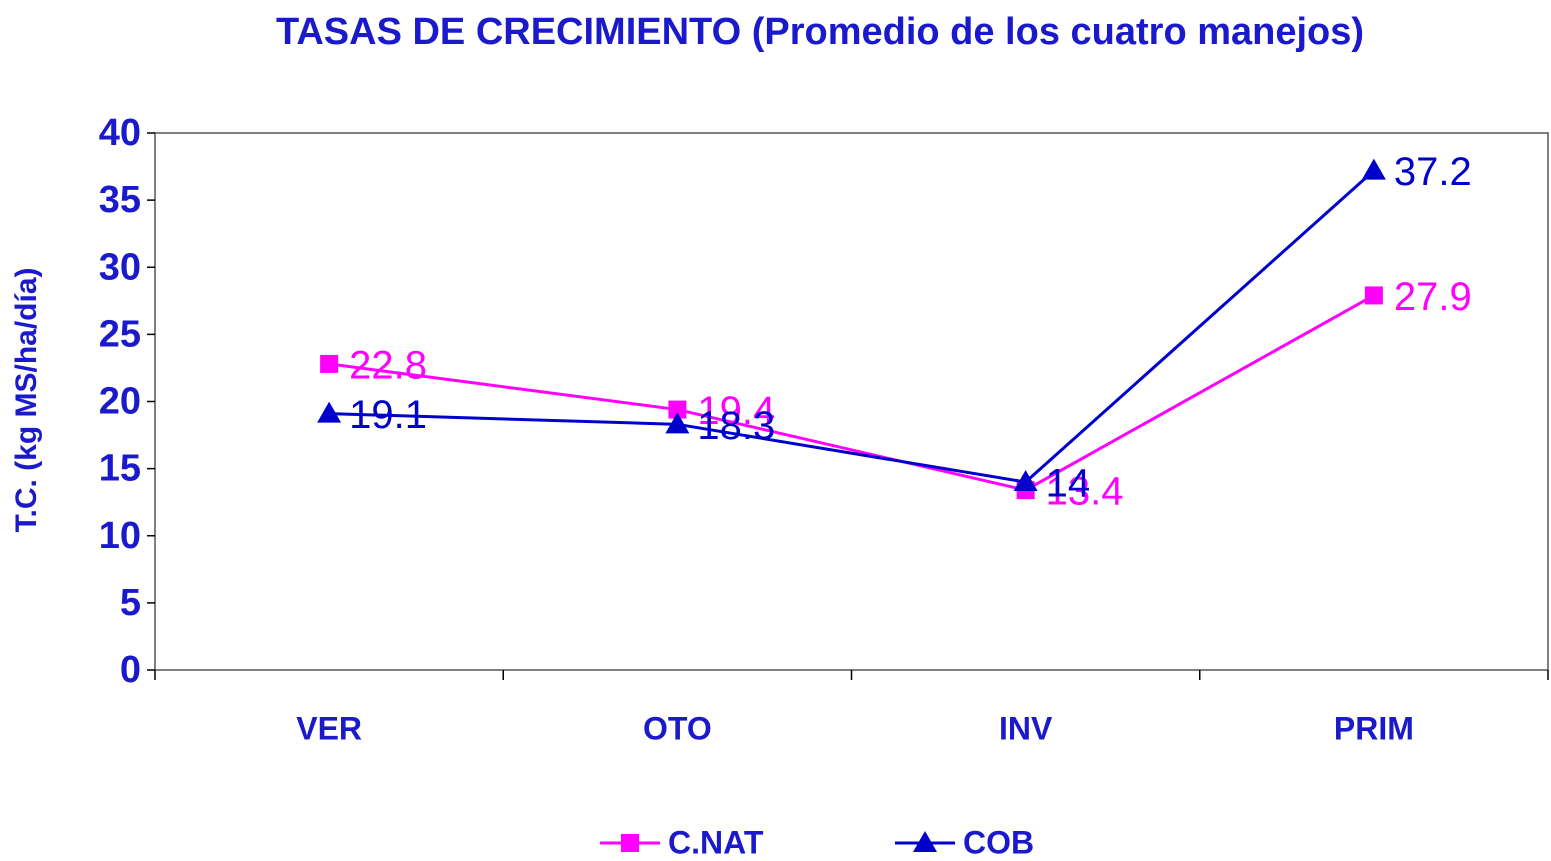 This screenshot has height=861, width=1551. I want to click on y-tick-label: 20, so click(120, 402).